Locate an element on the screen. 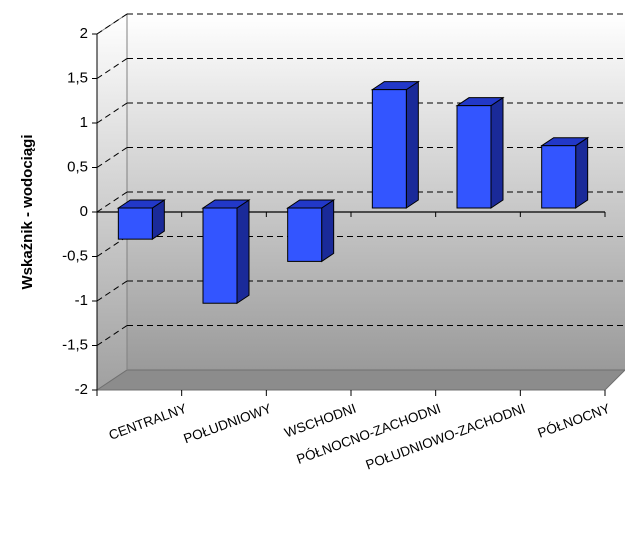 The image size is (625, 537). y-tick-label: 0,5 is located at coordinates (77, 166).